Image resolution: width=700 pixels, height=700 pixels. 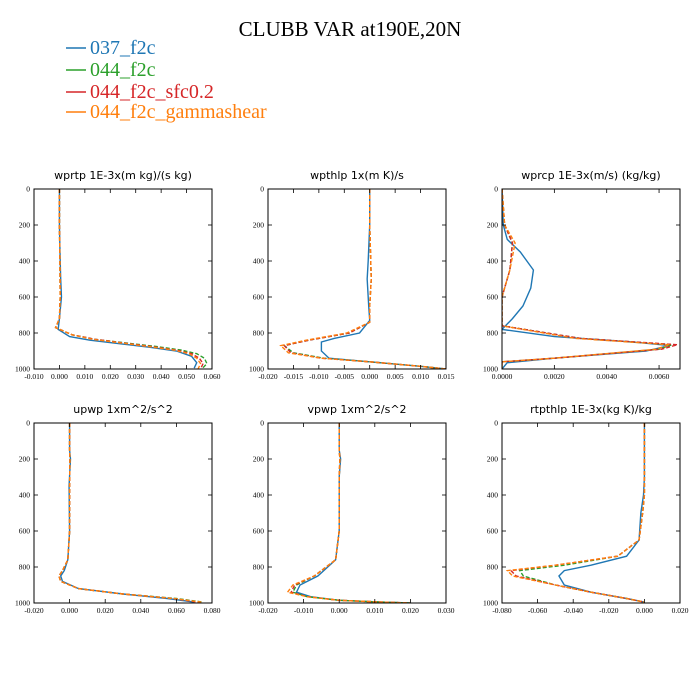 What do you see at coordinates (538, 610) in the screenshot?
I see `x-tick-label: -0.060` at bounding box center [538, 610].